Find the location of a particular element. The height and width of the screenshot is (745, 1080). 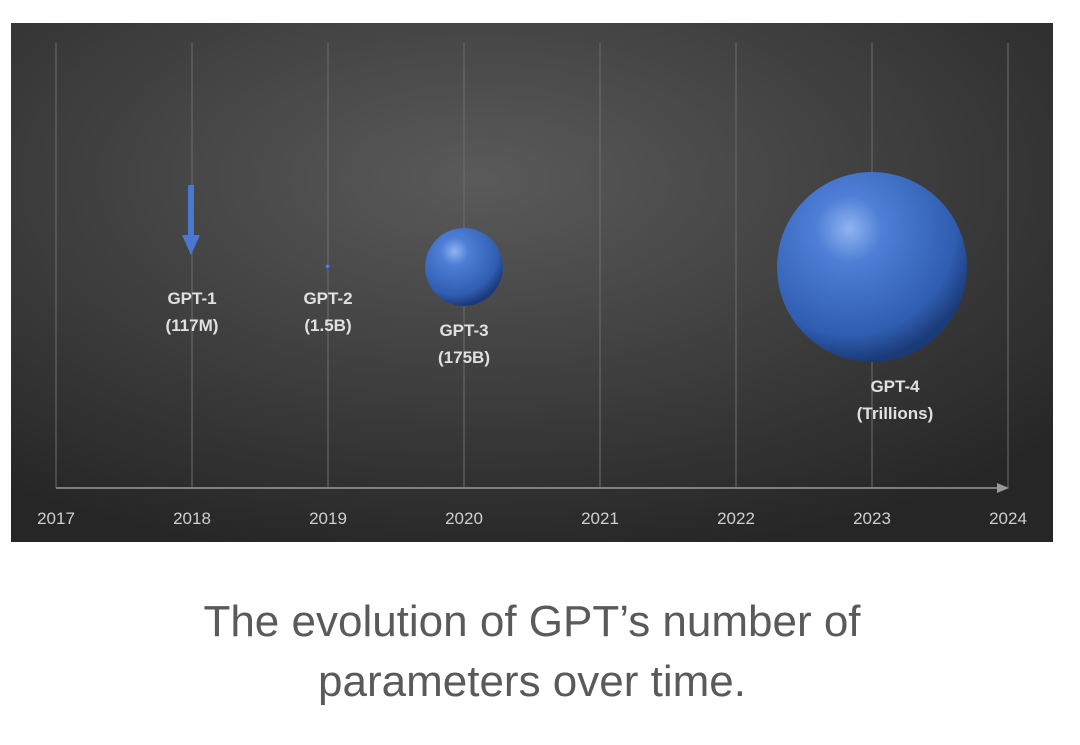

x-tick-label: 2022 is located at coordinates (736, 518).